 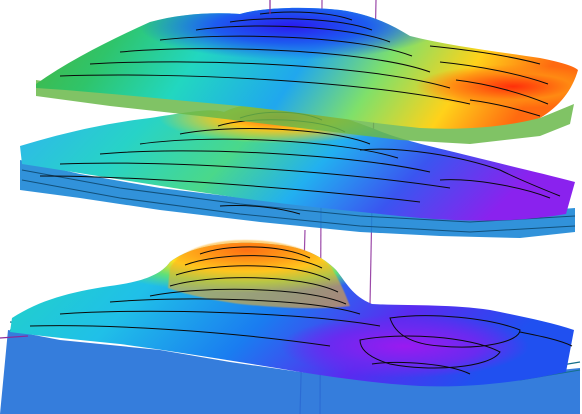 I want to click on bottom-axis-tick, so click(x=14, y=337).